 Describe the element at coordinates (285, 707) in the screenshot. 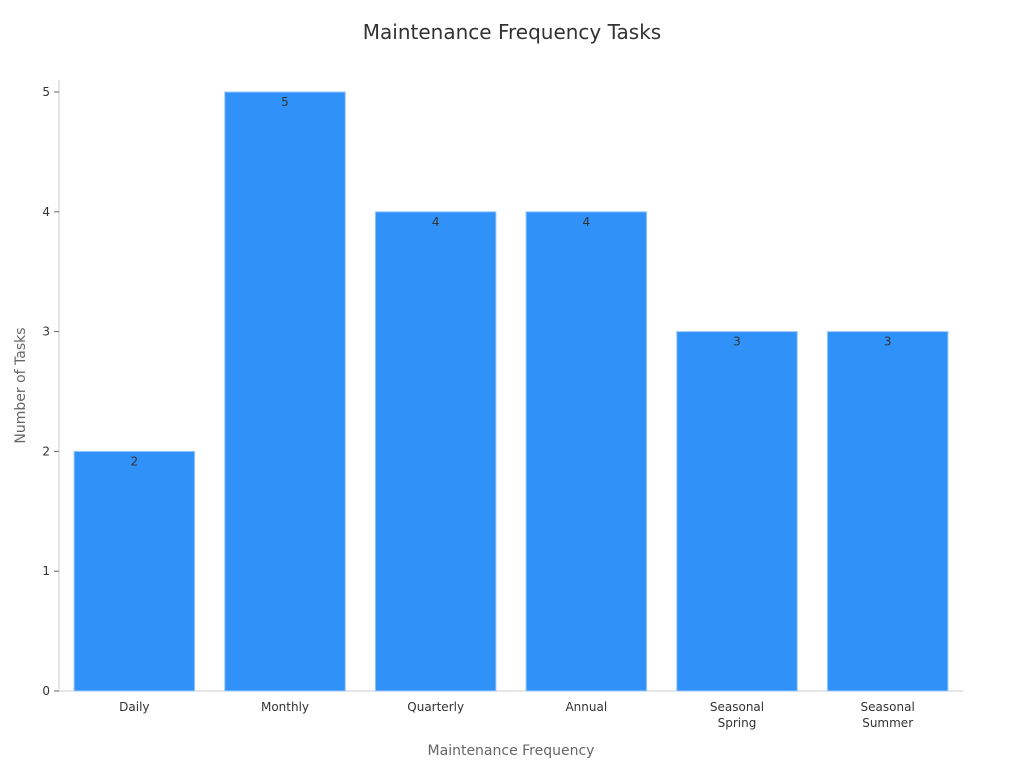

I see `x-tick-label: Monthly` at that location.